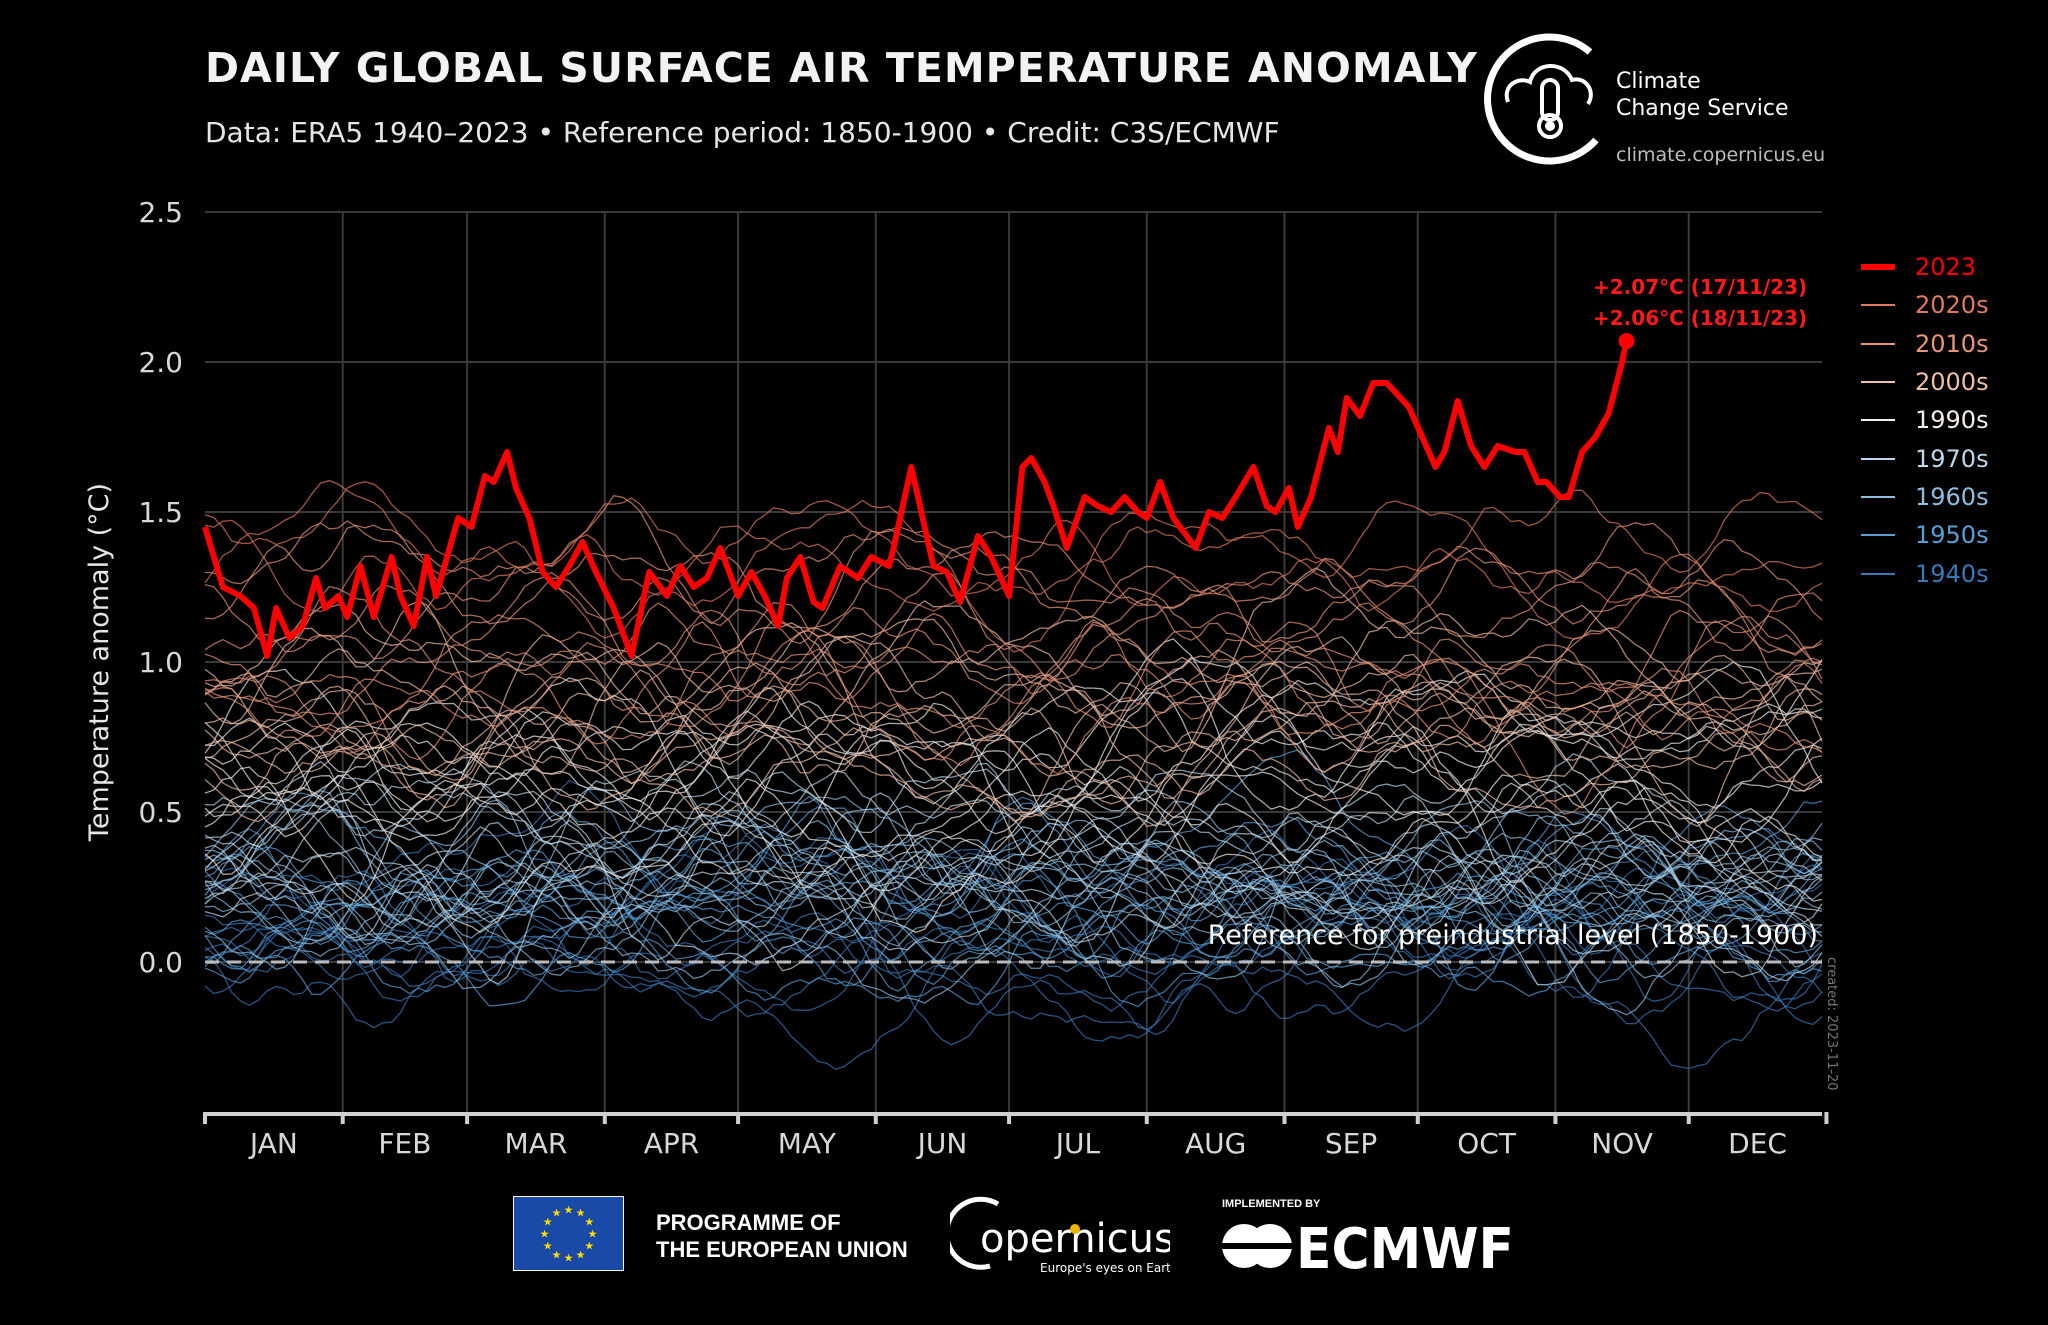 This screenshot has height=1325, width=2048. Describe the element at coordinates (160, 962) in the screenshot. I see `y-tick-label: 0.0` at that location.